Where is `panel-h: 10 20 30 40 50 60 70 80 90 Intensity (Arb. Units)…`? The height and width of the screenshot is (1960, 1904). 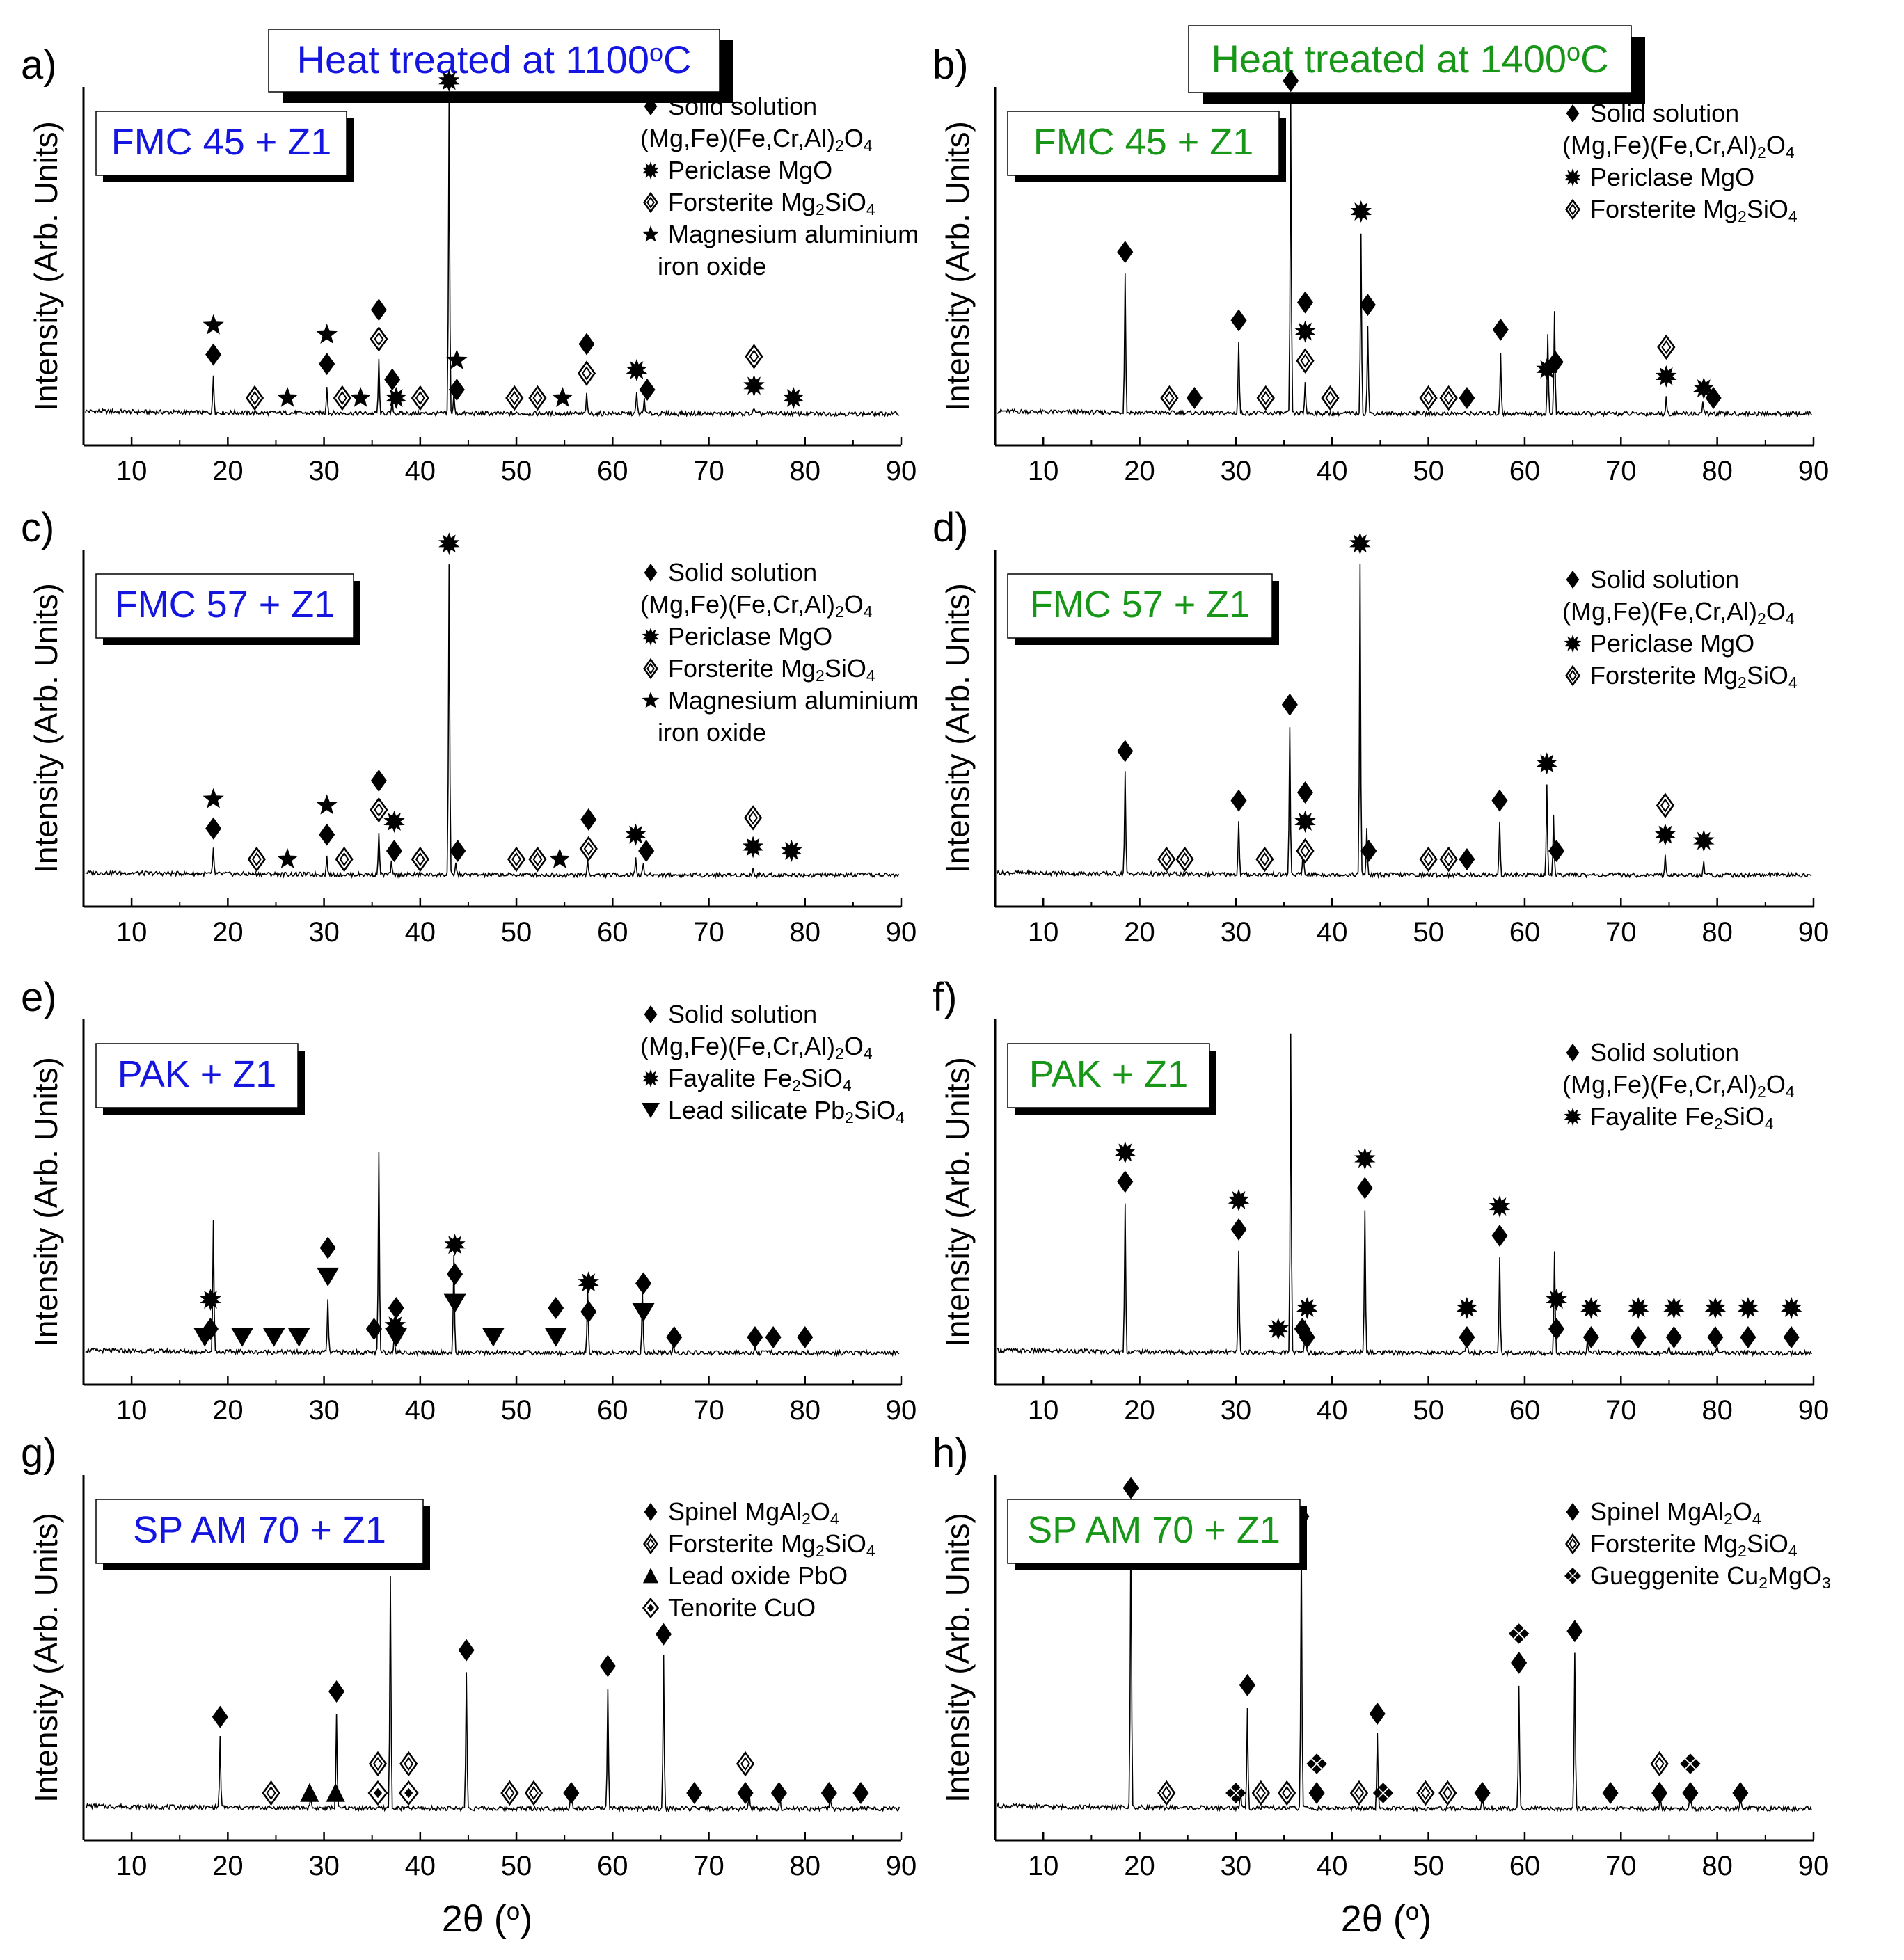 panel-h: 10 20 30 40 50 60 70 80 90 Intensity (Arb. Units)… is located at coordinates (1382, 1656).